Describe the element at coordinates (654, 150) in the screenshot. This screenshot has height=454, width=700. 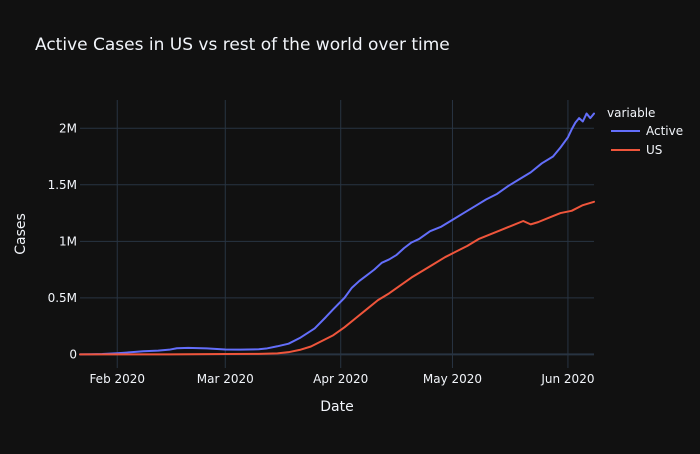
I see `legend-label-us: US` at that location.